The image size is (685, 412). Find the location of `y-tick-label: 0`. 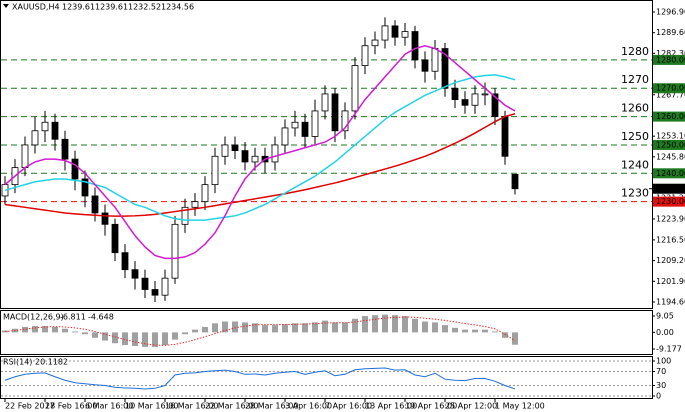

y-tick-label: 0 is located at coordinates (658, 396).